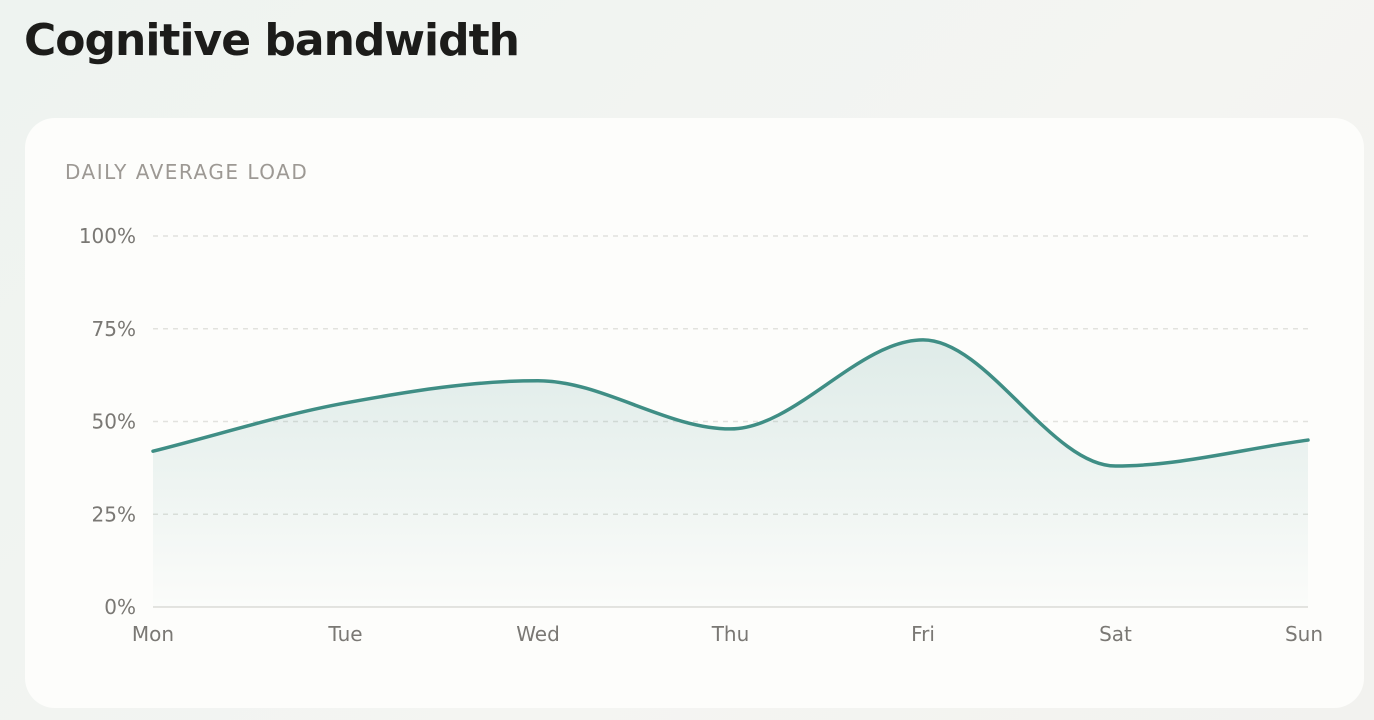 Image resolution: width=1374 pixels, height=720 pixels. I want to click on x-tick-label: Tue, so click(344, 634).